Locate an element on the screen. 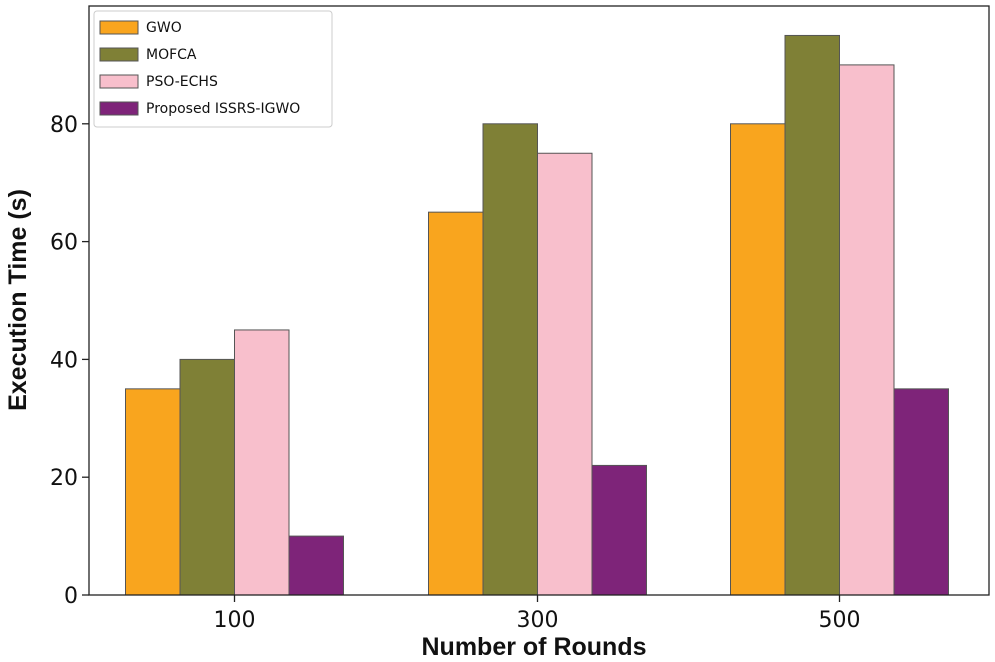  y-tick-label: 80 is located at coordinates (64, 125).